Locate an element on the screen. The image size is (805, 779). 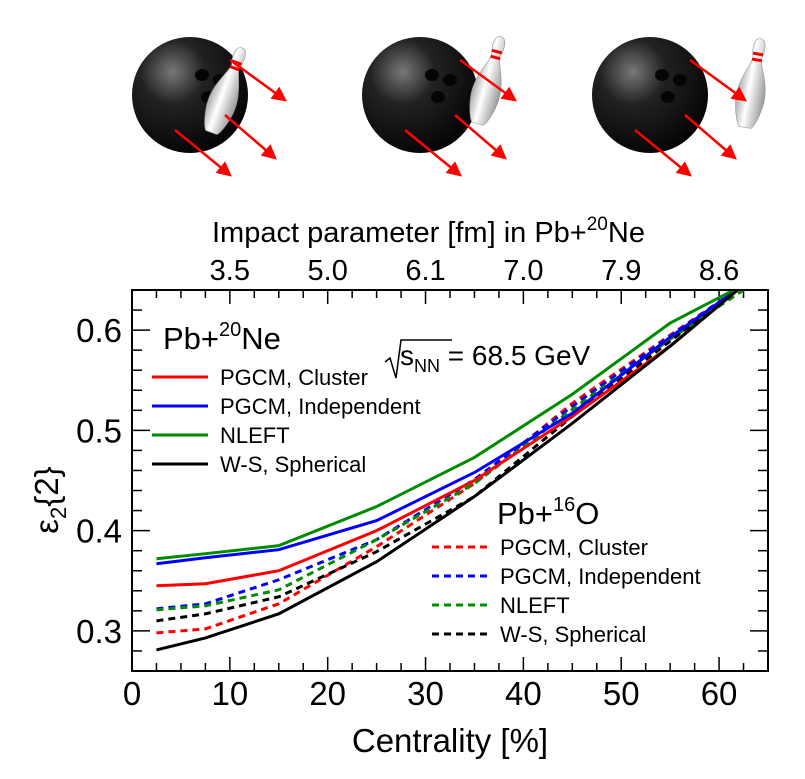
top-axis-title-text: Impact parameter [fm] in Pb+ is located at coordinates (399, 233).